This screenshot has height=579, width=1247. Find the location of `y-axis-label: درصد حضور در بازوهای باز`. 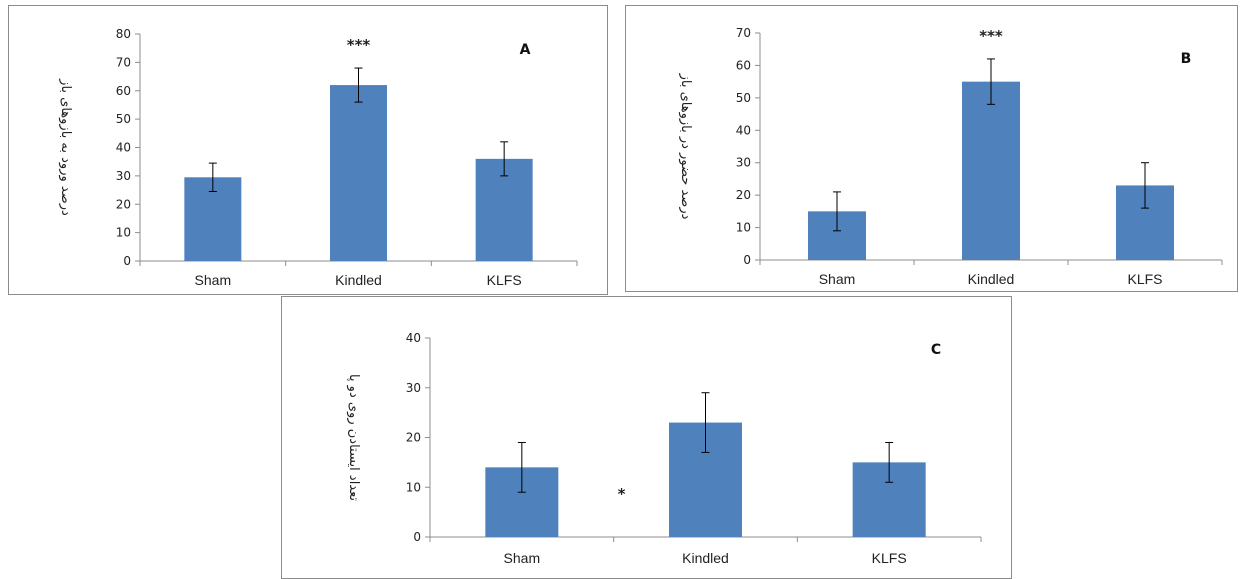

y-axis-label: درصد حضور در بازوهای باز is located at coordinates (685, 146).